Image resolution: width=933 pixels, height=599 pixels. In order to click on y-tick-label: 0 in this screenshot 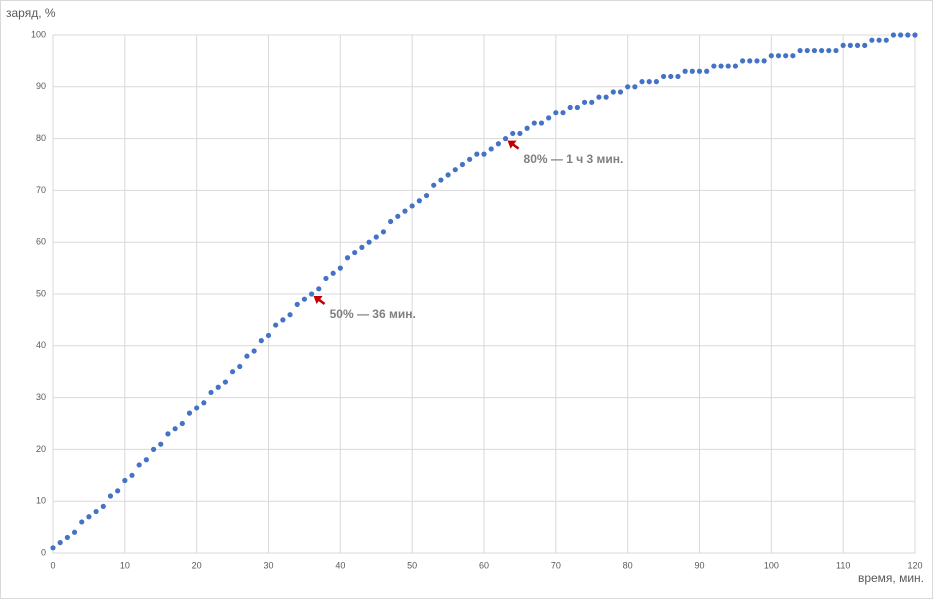, I will do `click(43, 552)`.